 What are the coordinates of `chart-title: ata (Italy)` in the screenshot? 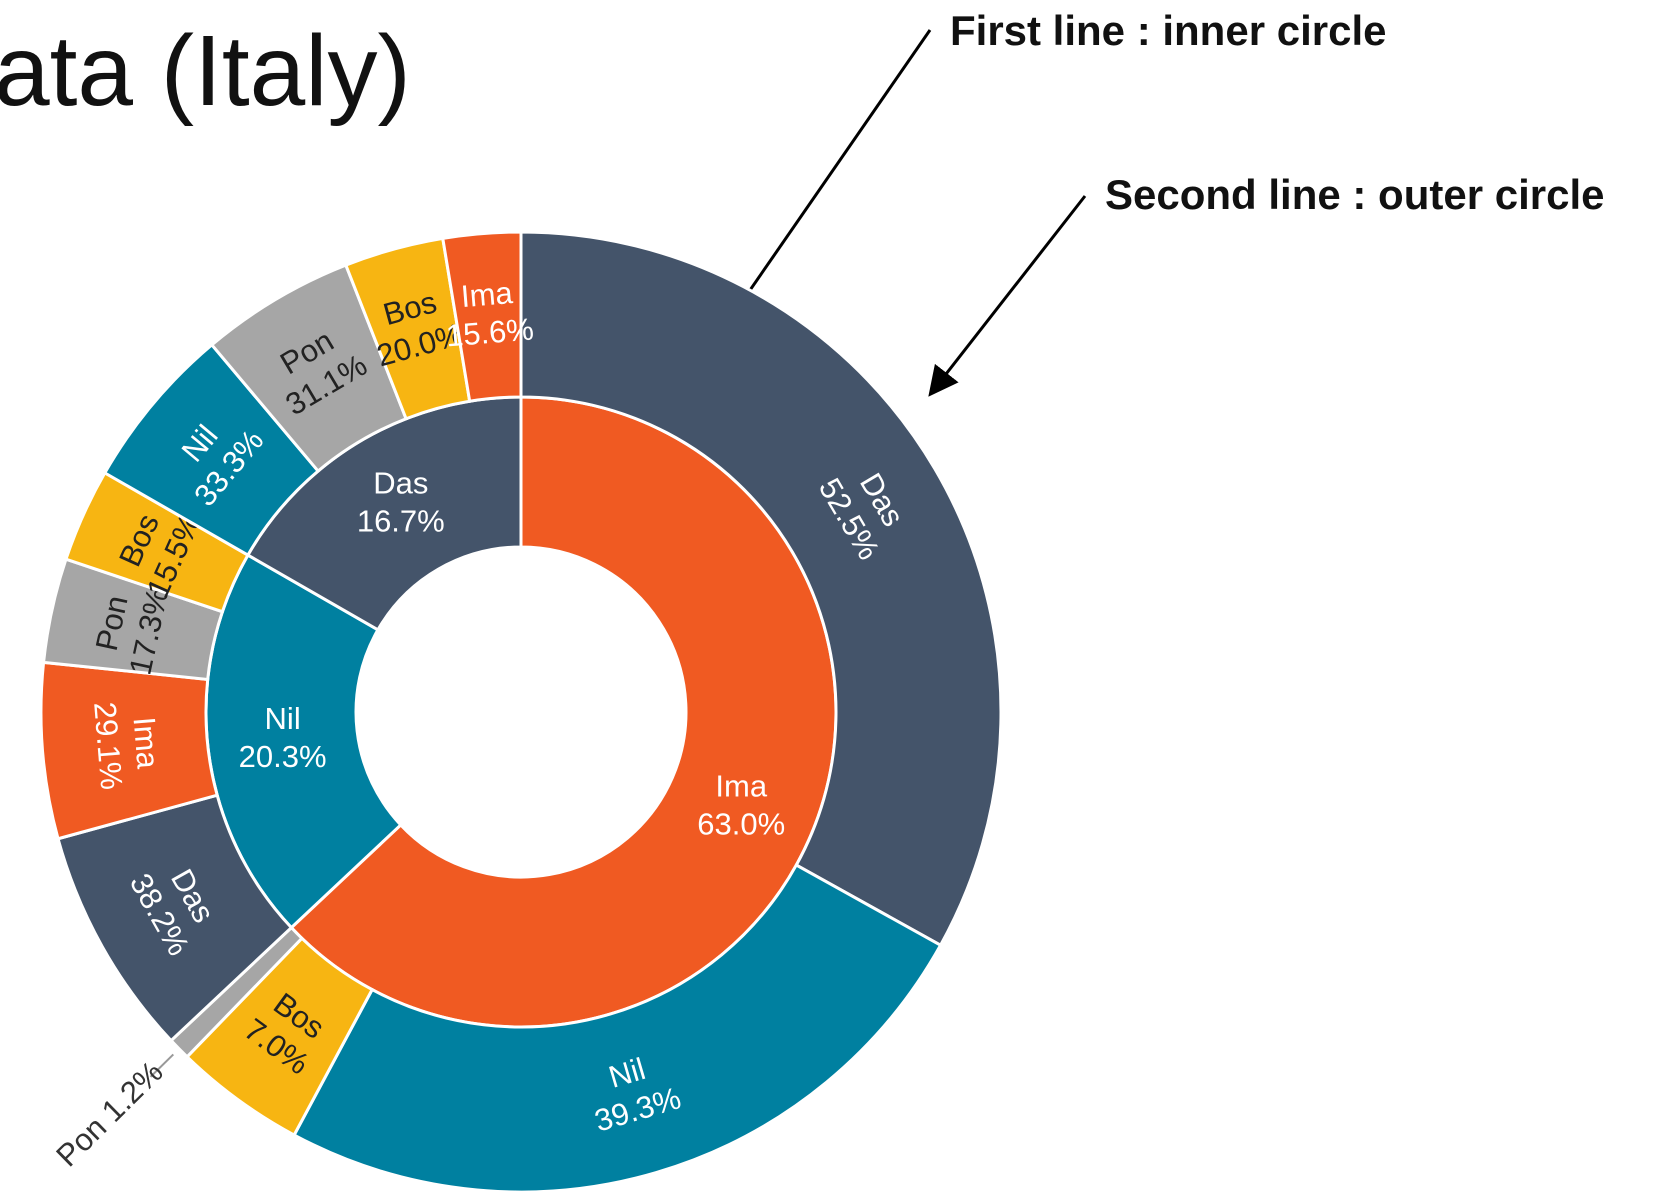 It's located at (205, 71).